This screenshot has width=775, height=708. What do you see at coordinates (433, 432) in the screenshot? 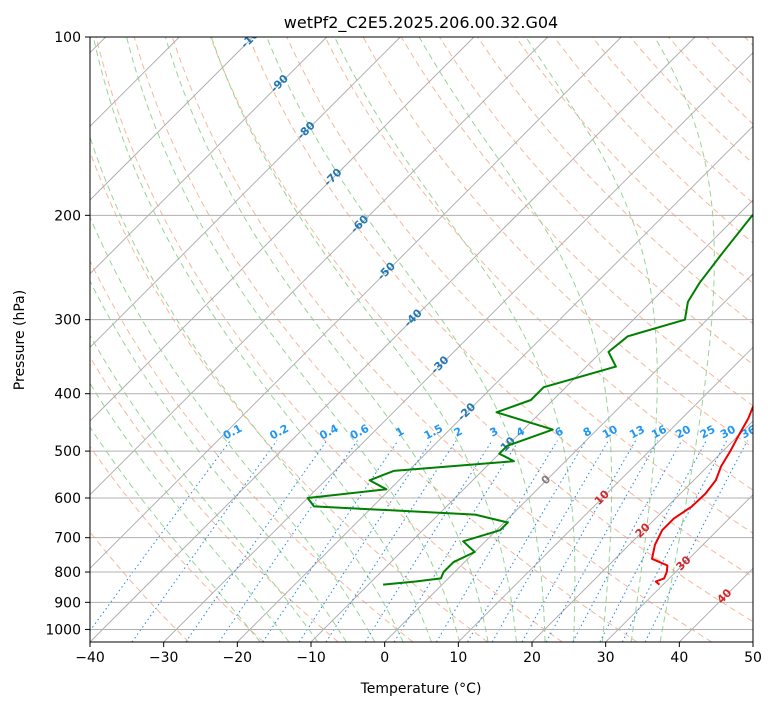
I see `mixing-ratio-label: 1.5` at bounding box center [433, 432].